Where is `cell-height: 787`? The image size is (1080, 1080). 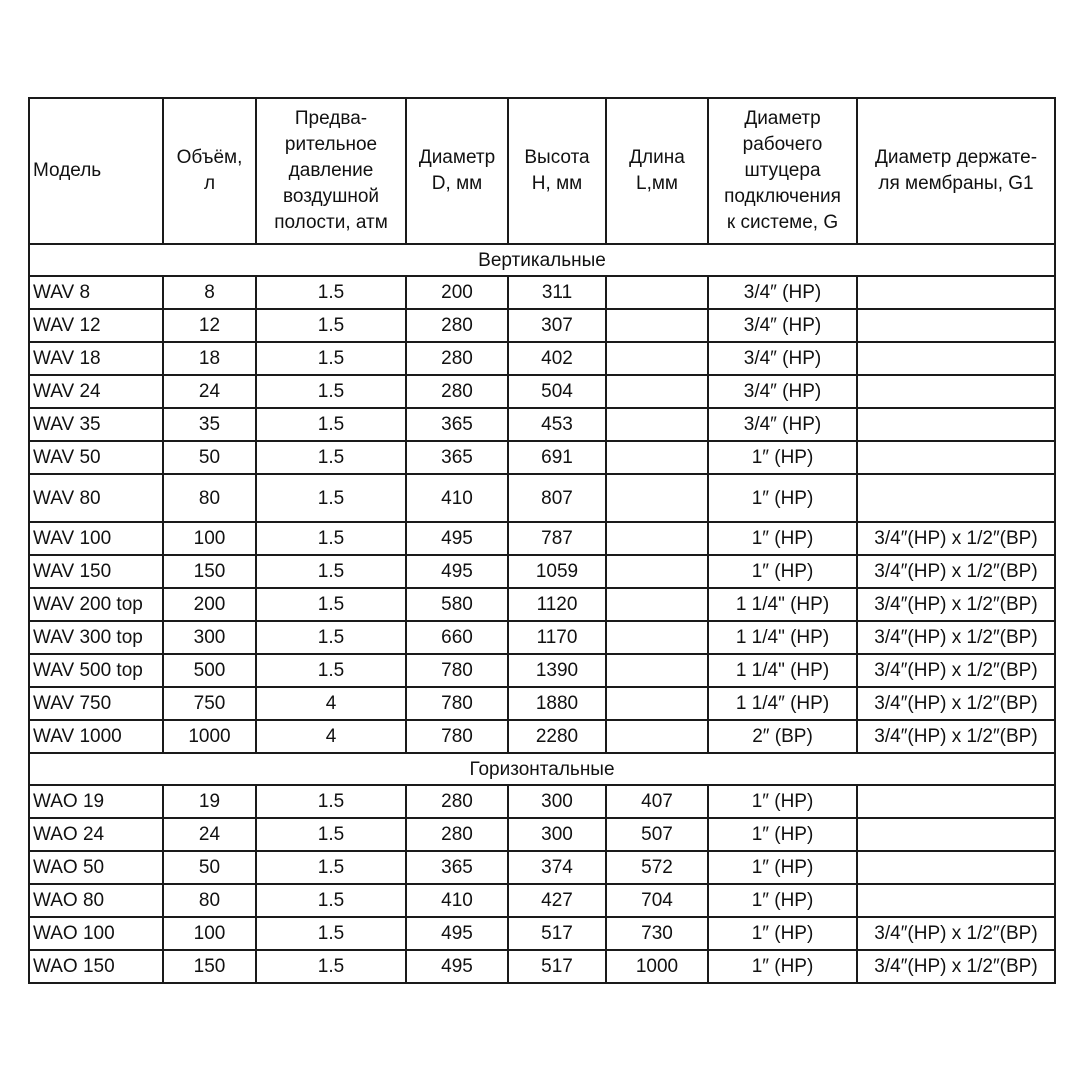
cell-height: 787 is located at coordinates (557, 538).